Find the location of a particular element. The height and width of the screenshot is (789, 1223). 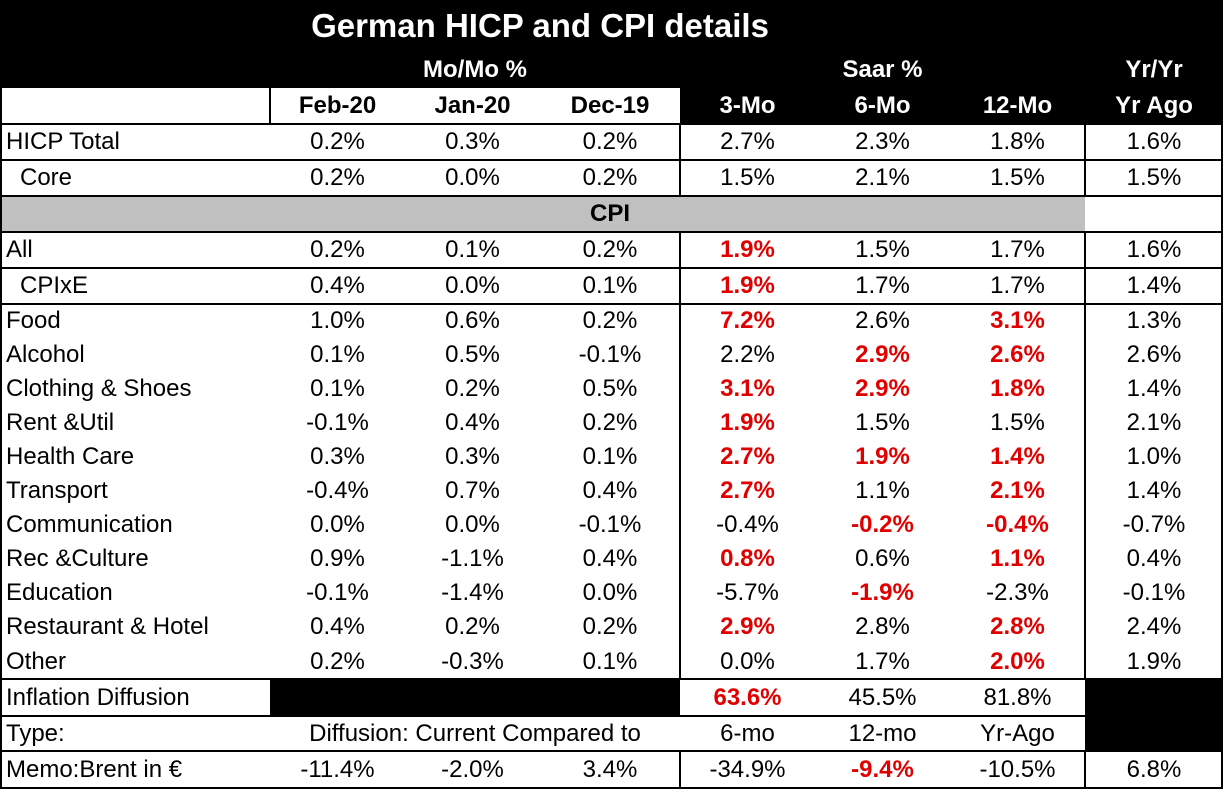

value-cell: -0.2% is located at coordinates (882, 524).